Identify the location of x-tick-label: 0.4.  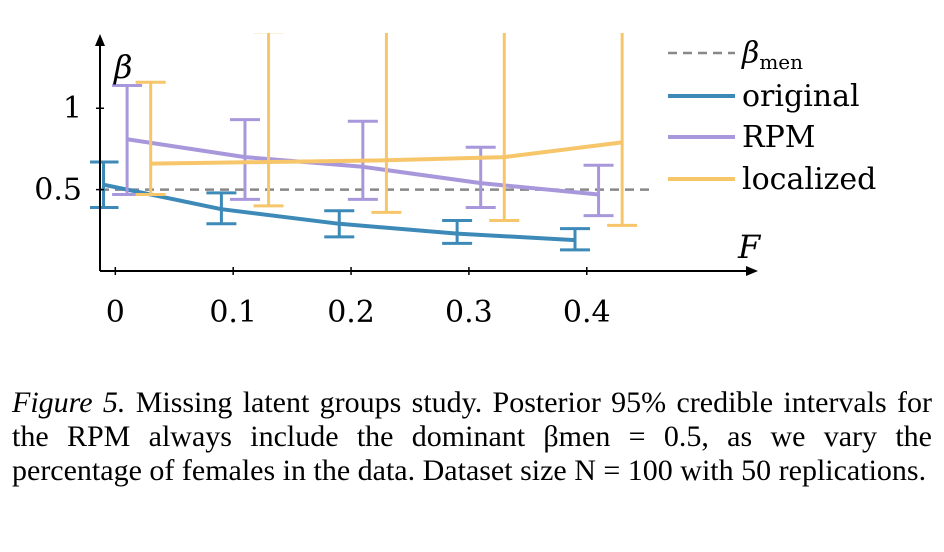
(587, 312).